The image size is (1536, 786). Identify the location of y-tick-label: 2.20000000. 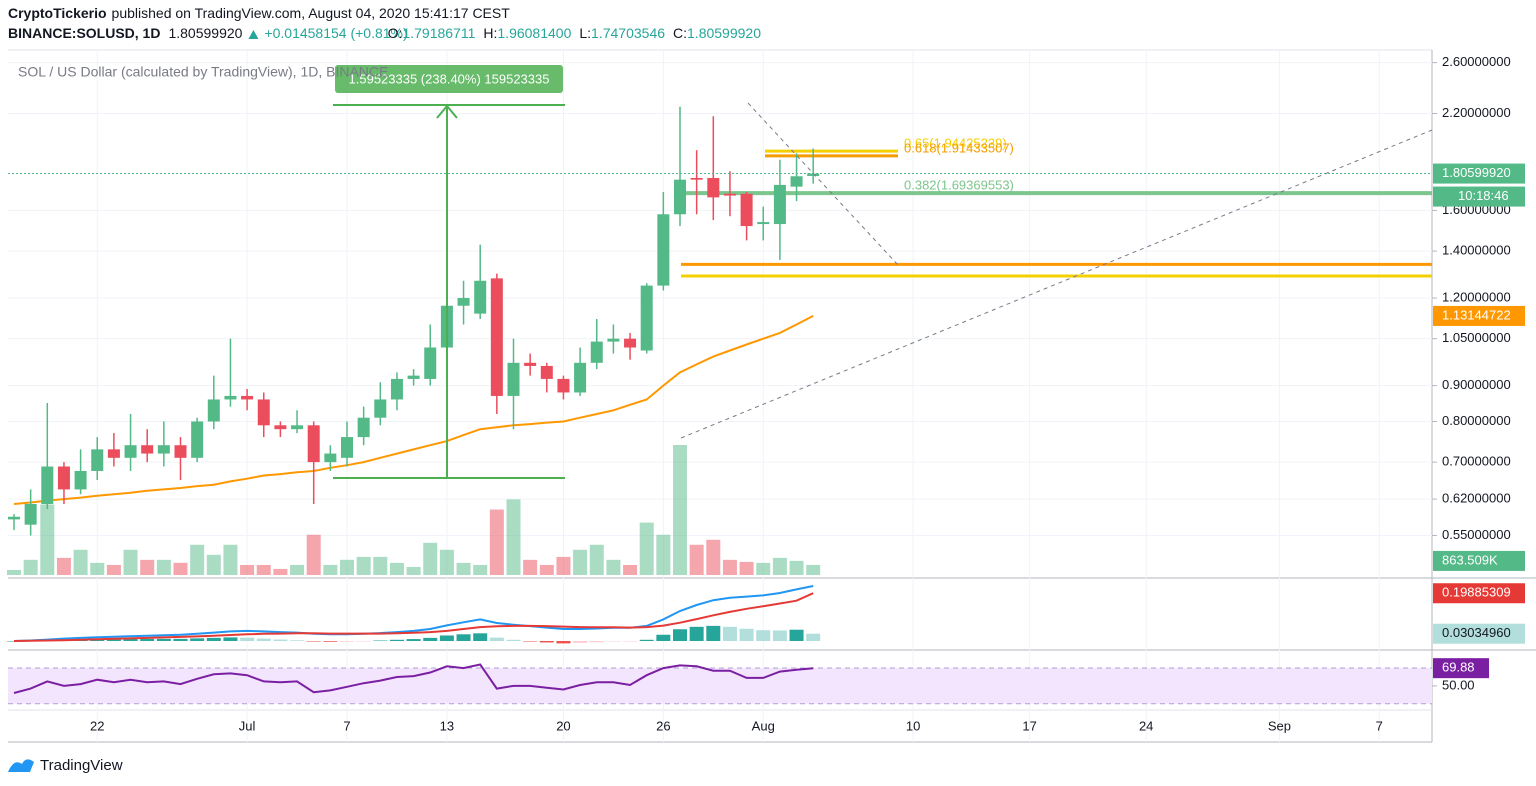
(1476, 112).